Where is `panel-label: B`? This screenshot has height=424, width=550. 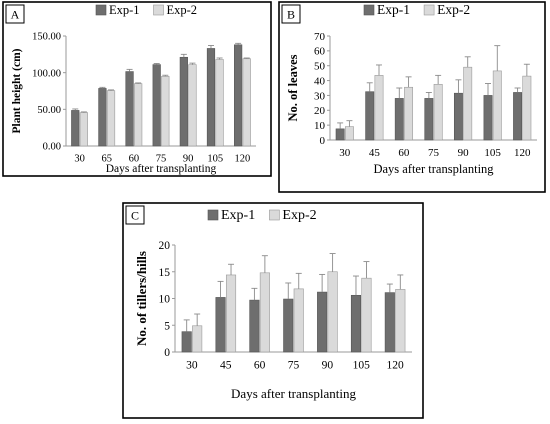 panel-label: B is located at coordinates (291, 15).